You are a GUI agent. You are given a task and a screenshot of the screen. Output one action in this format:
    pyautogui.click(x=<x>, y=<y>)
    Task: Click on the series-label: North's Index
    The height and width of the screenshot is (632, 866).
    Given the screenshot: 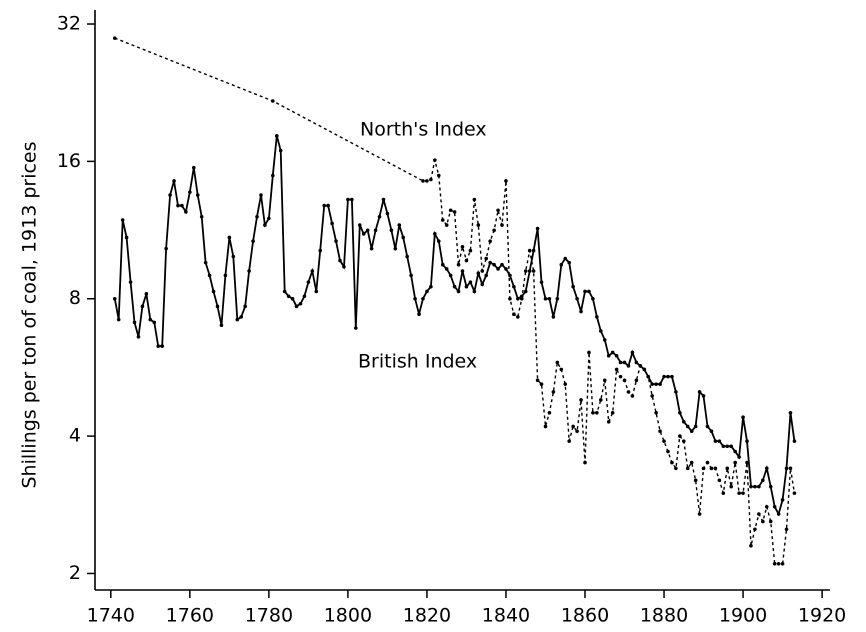 What is the action you would take?
    pyautogui.click(x=423, y=130)
    